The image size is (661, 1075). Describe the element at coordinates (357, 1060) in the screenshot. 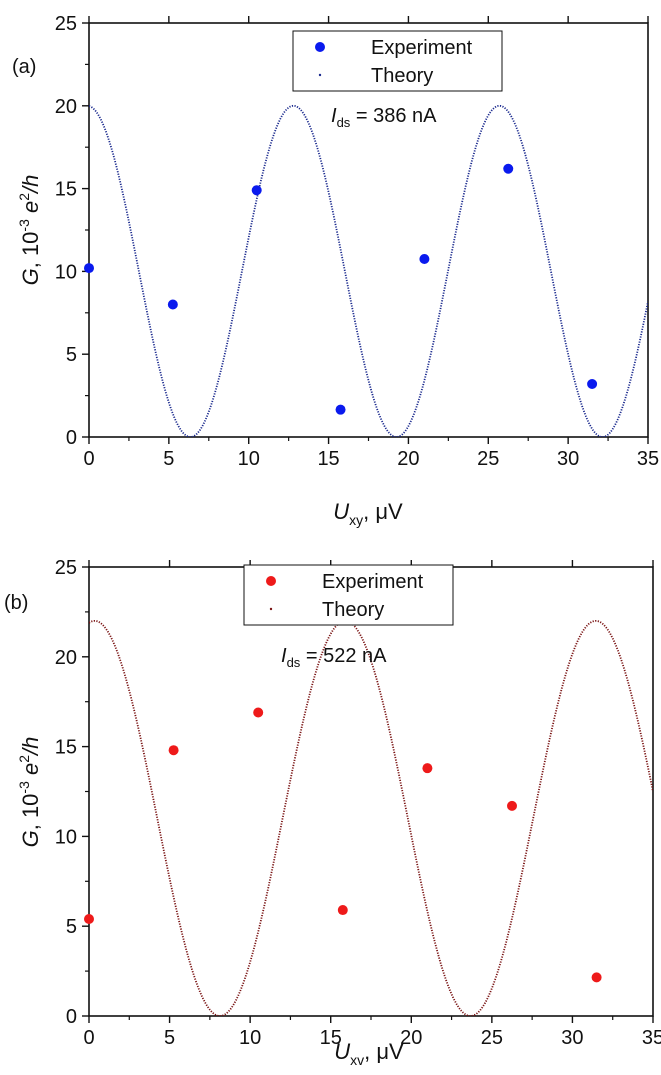

I see `x-label-subscript: xv` at that location.